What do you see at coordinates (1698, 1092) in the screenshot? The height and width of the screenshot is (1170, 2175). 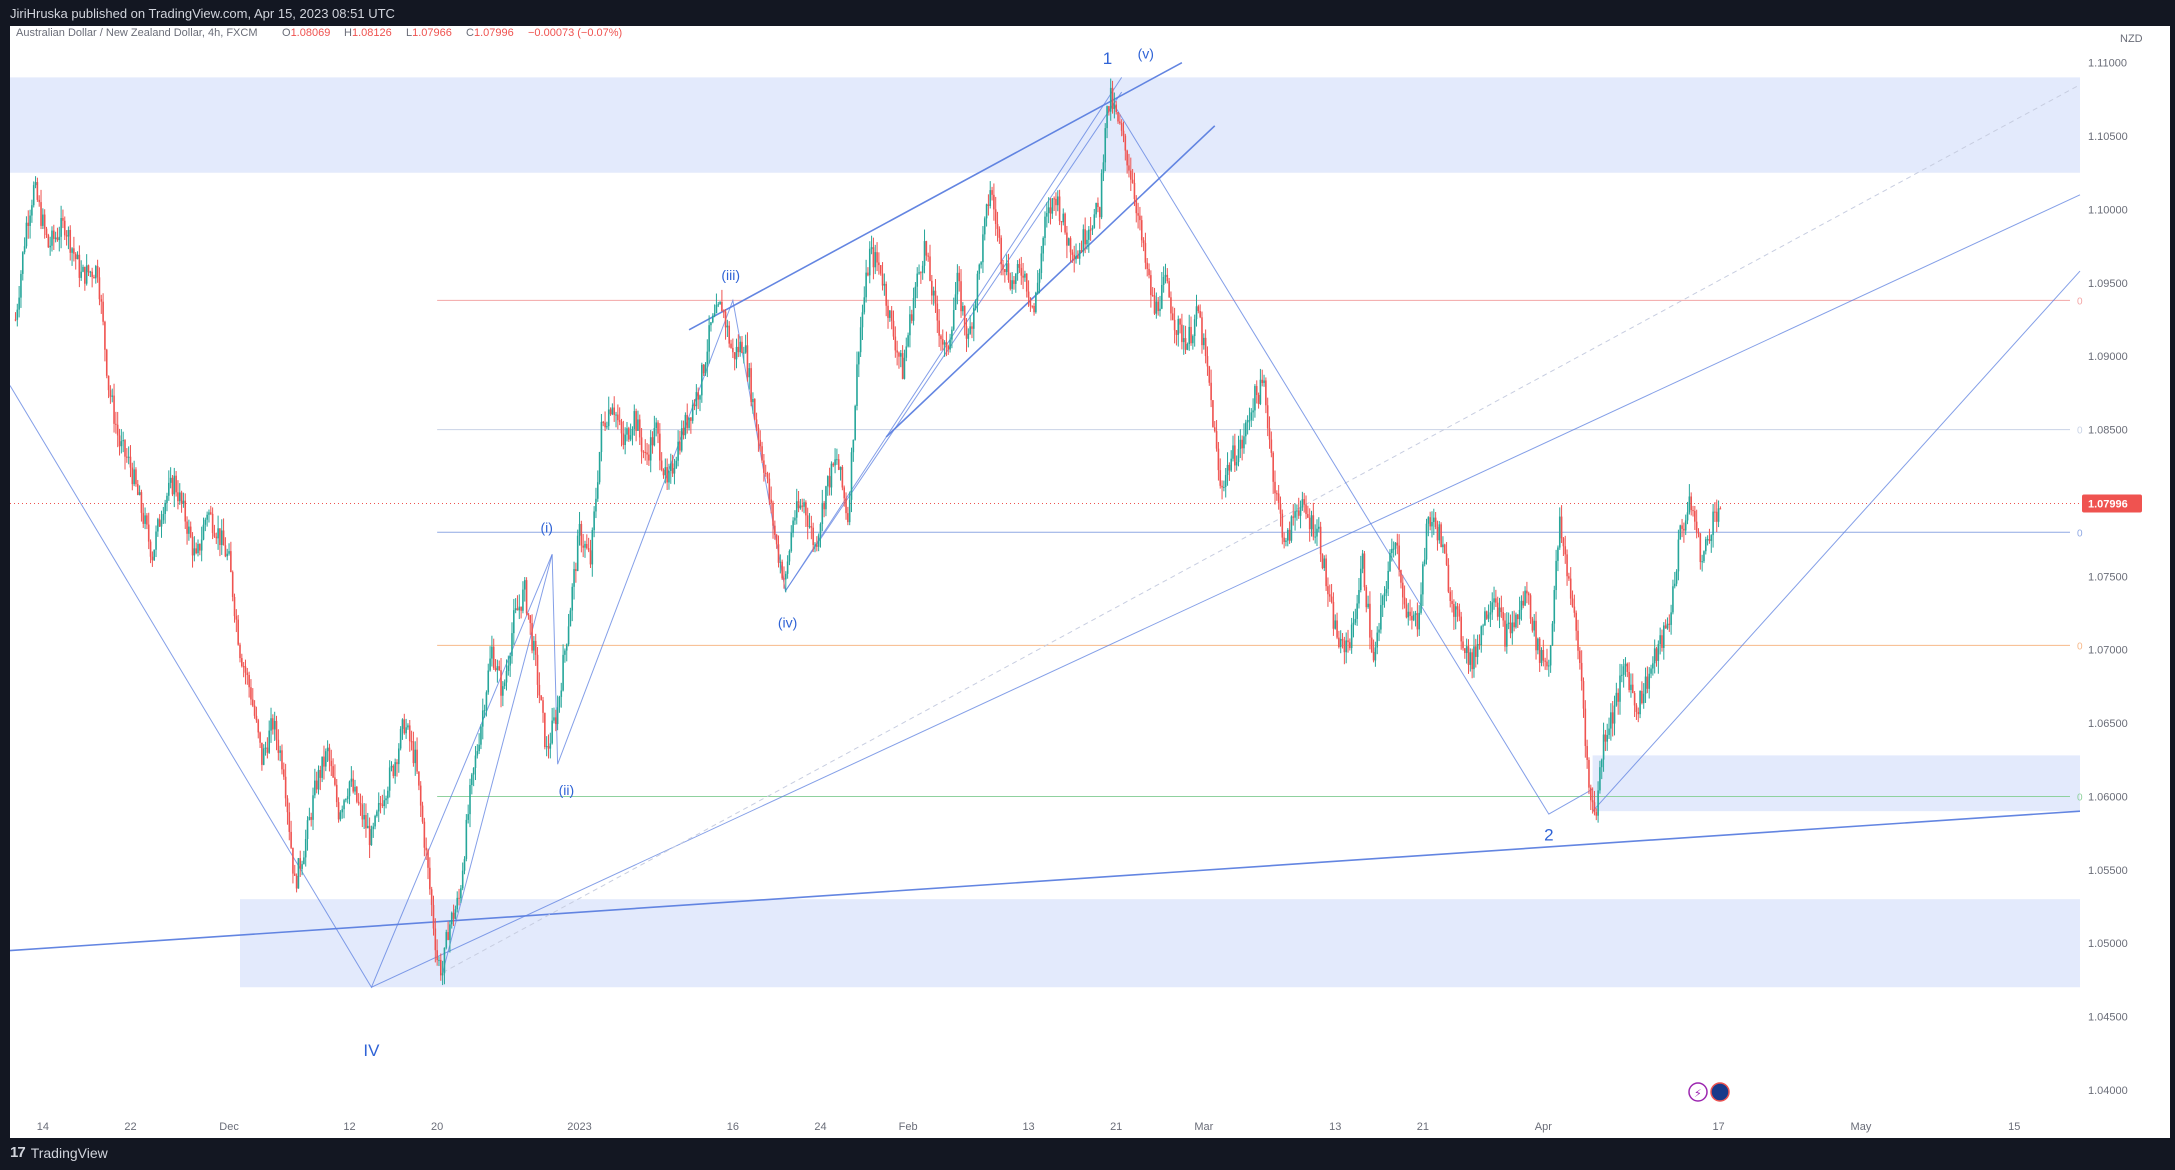 I see `lightning-icon` at bounding box center [1698, 1092].